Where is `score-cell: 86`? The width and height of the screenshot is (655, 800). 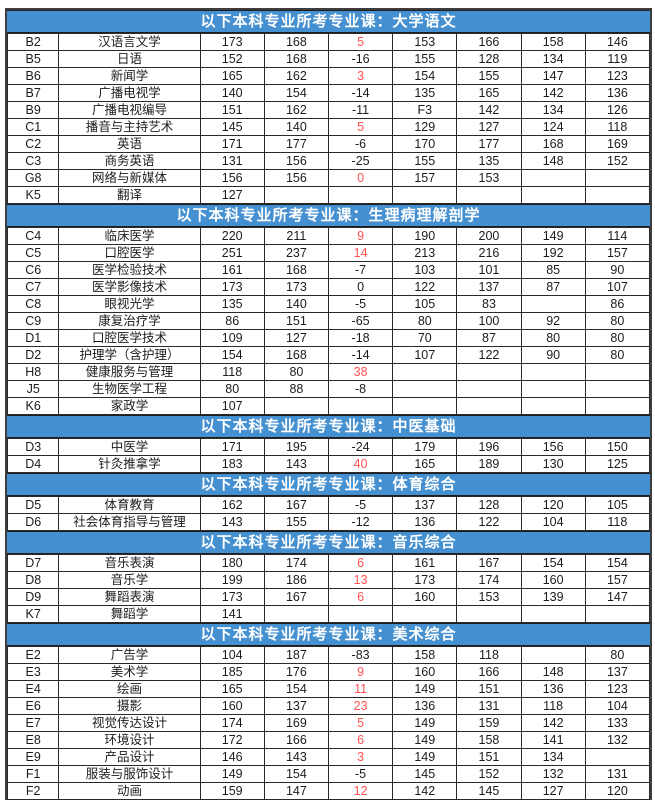
score-cell: 86 is located at coordinates (617, 304).